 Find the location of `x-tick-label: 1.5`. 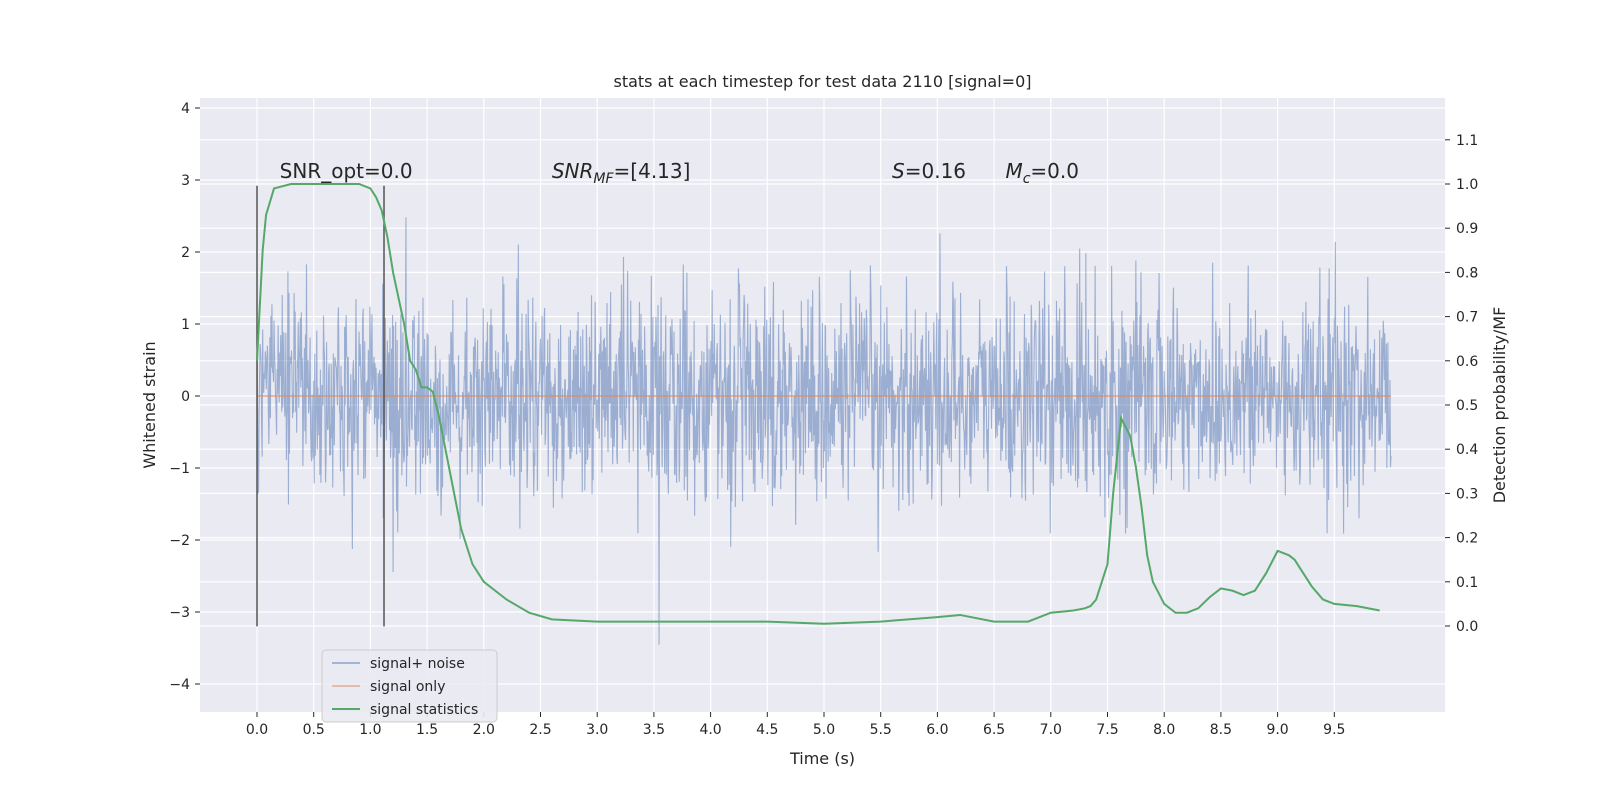

x-tick-label: 1.5 is located at coordinates (427, 730).